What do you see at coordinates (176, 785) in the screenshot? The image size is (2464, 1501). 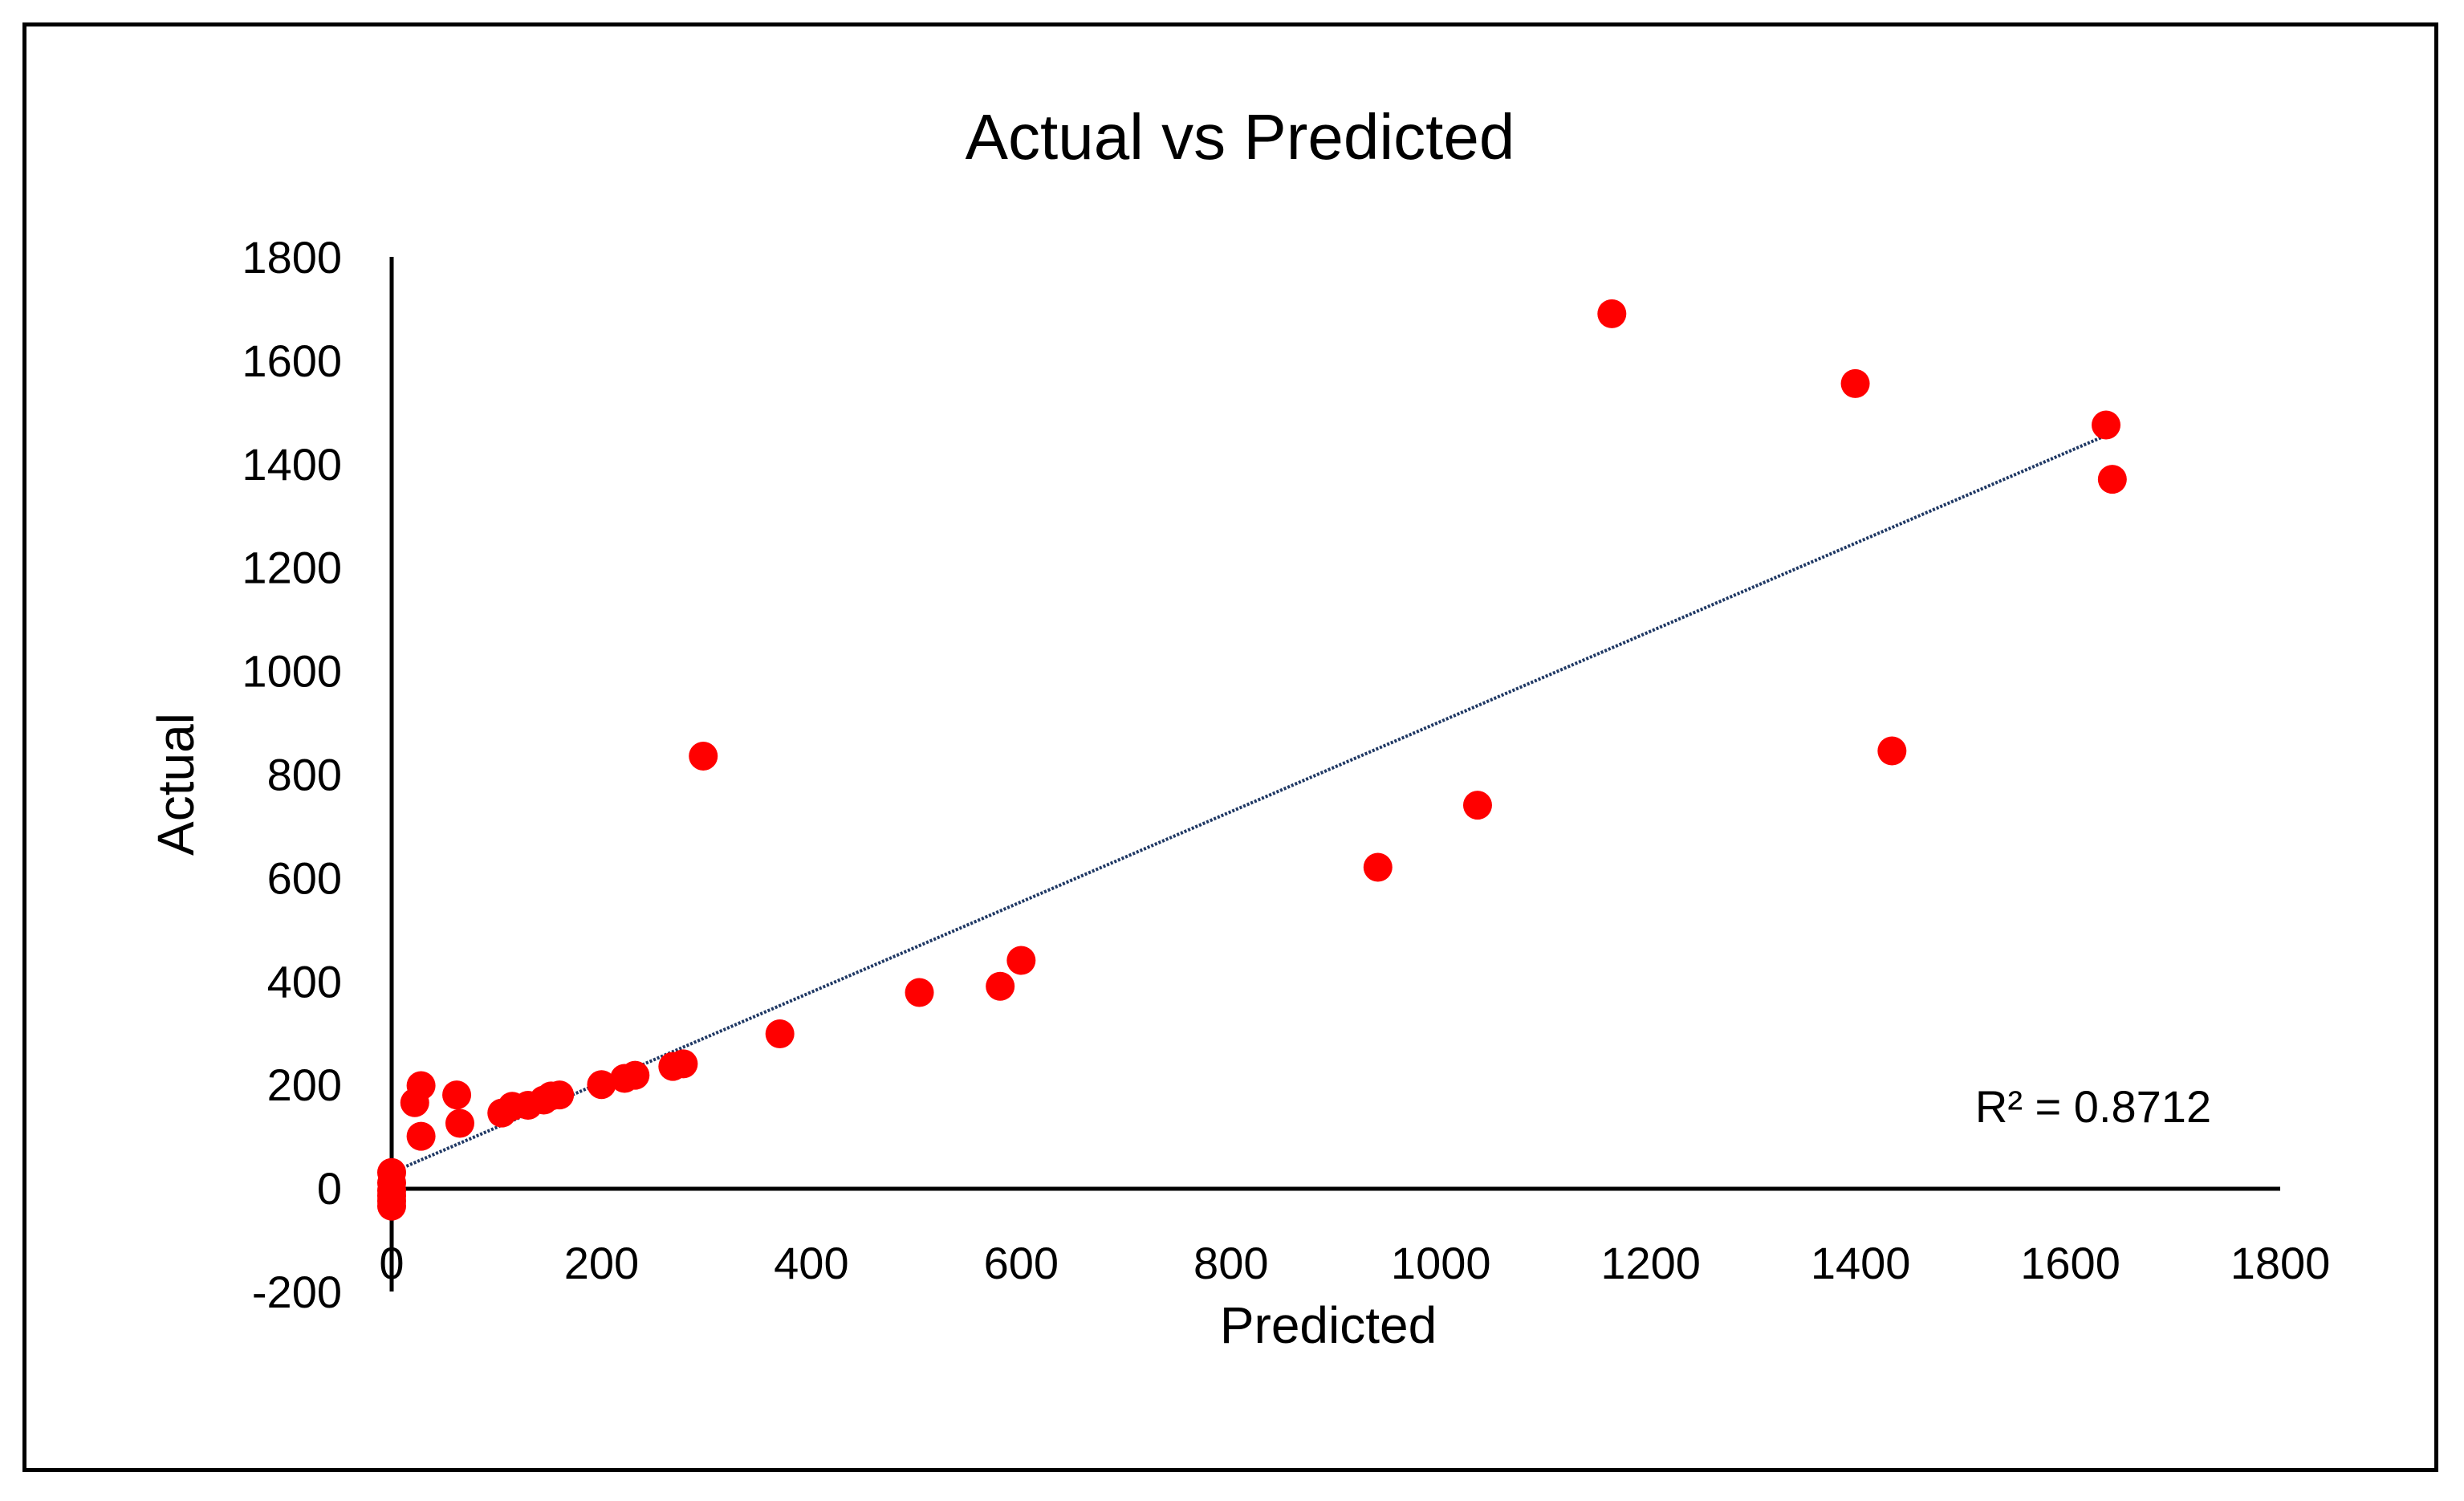 I see `y-axis-label: Actual` at bounding box center [176, 785].